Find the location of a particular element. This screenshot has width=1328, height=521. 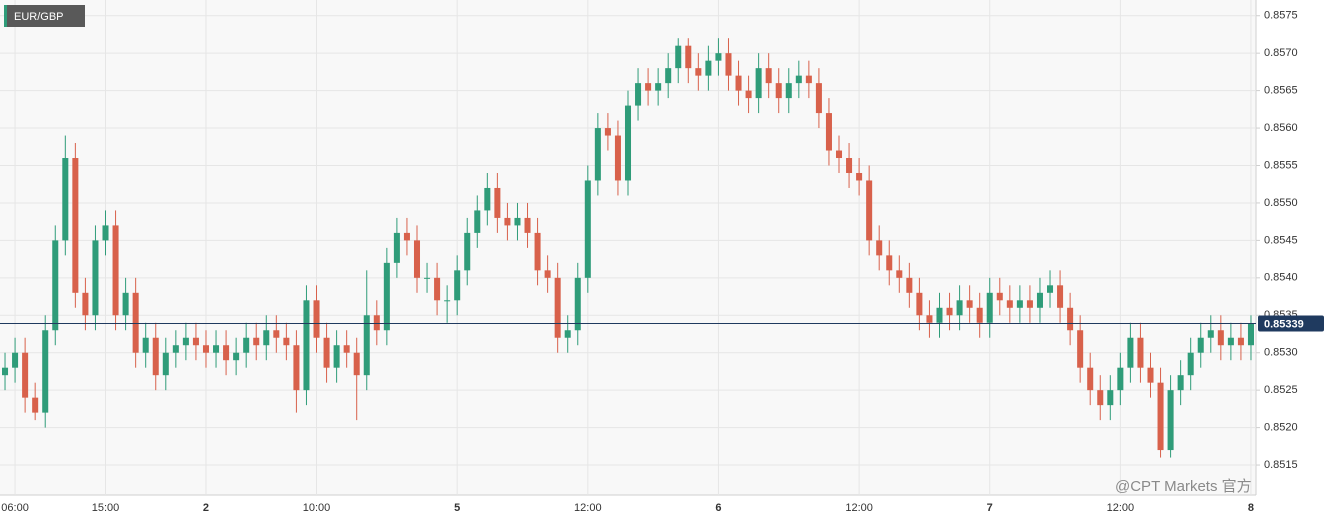

x-tick-label: 8 is located at coordinates (1251, 508).